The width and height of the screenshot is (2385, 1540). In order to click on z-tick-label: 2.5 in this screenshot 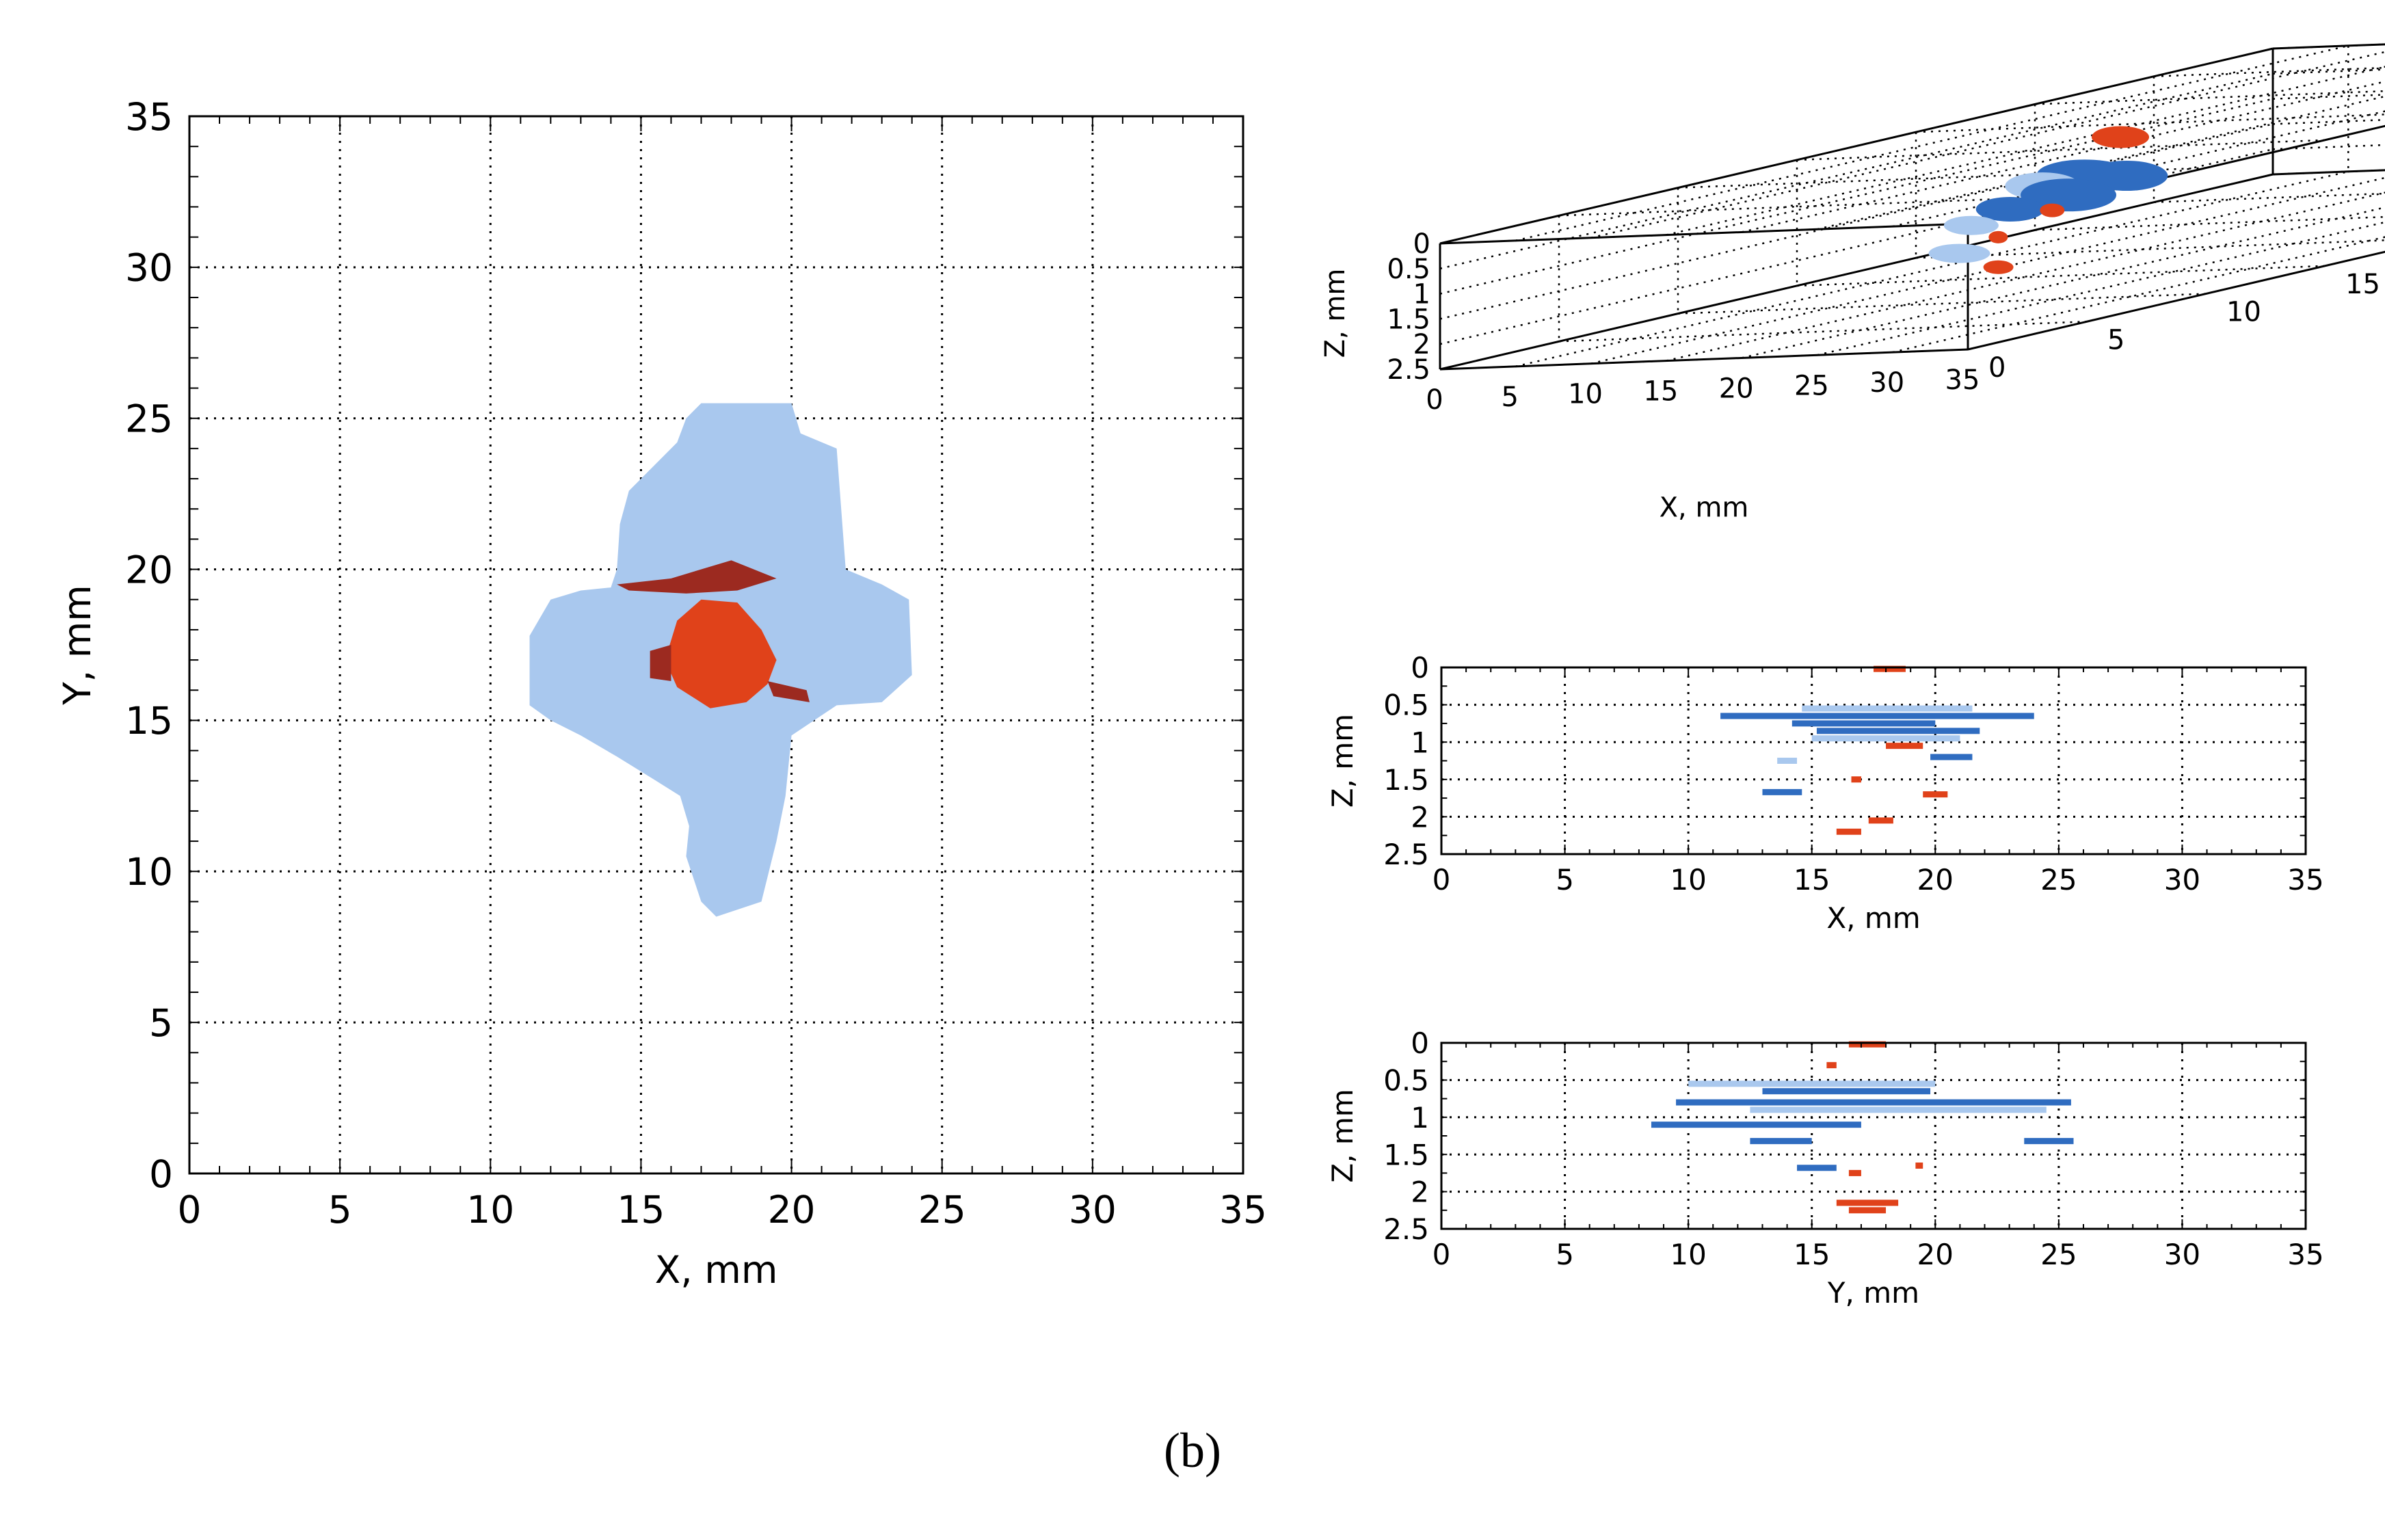, I will do `click(1408, 370)`.